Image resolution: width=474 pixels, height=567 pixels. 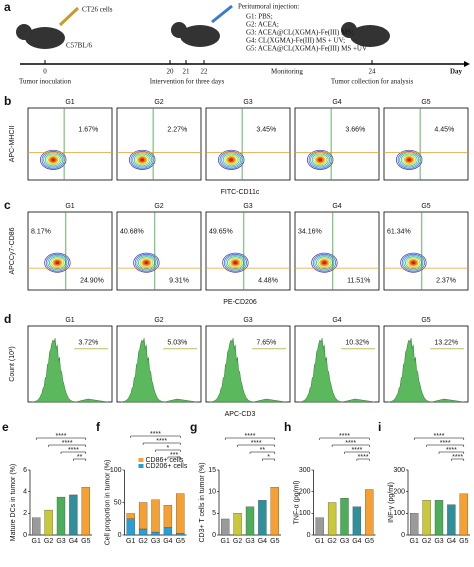 What do you see at coordinates (266, 129) in the screenshot?
I see `gate-percent: 3.45%` at bounding box center [266, 129].